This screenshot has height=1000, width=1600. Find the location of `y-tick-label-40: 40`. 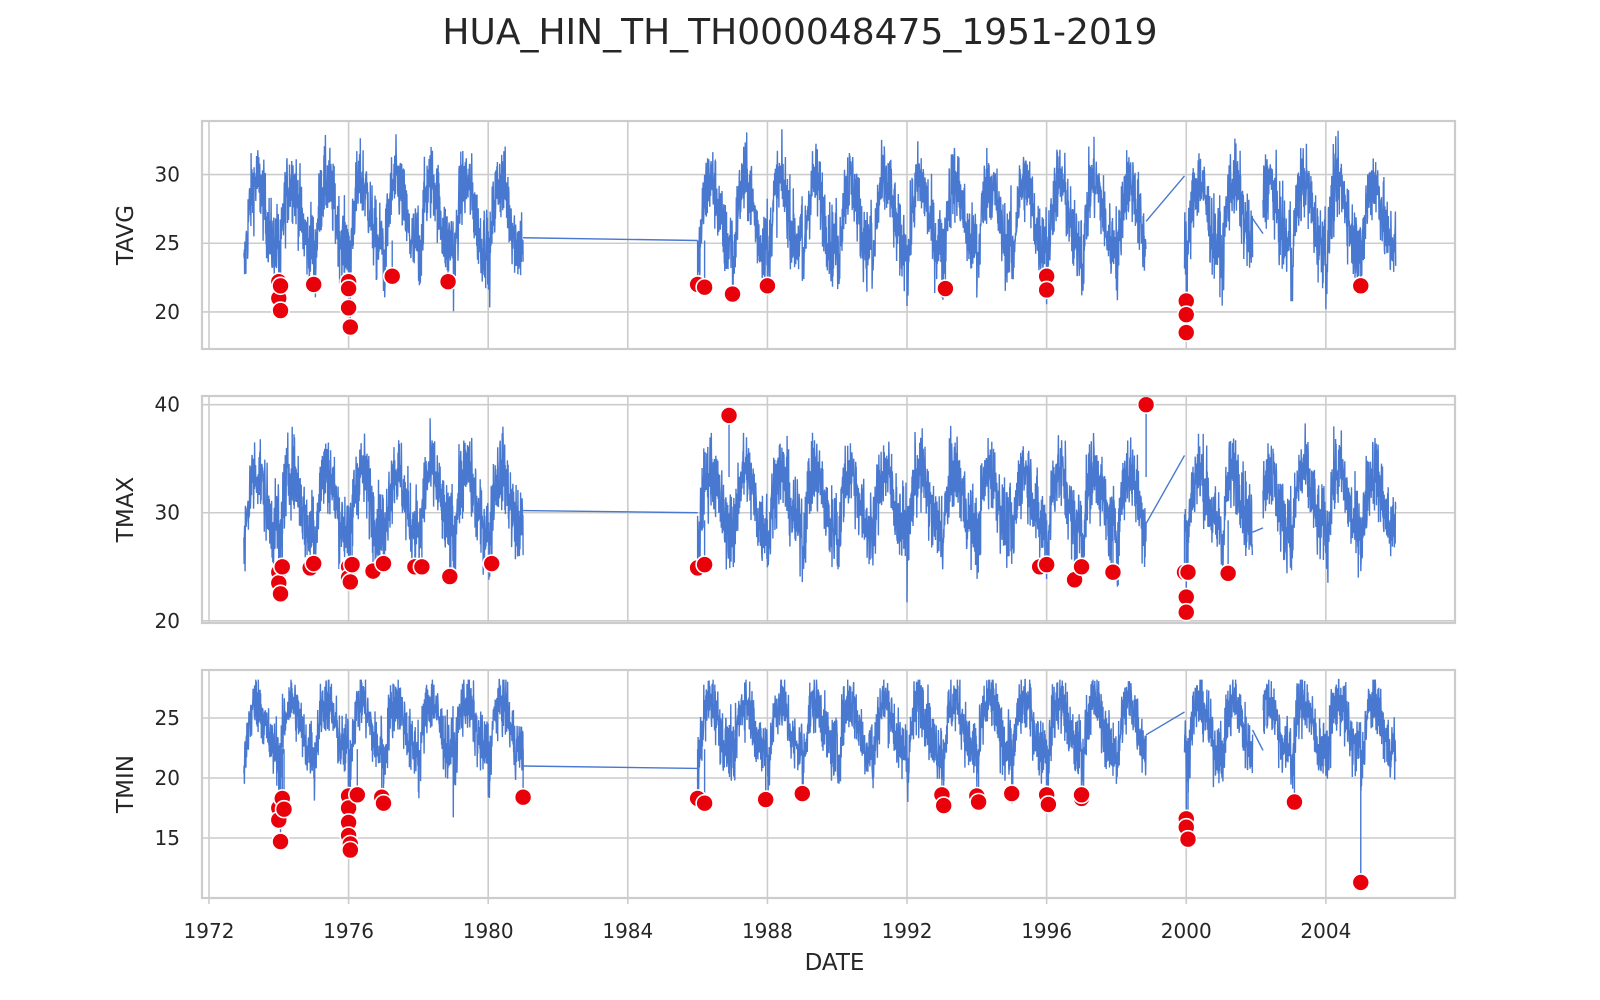

y-tick-label-40: 40 is located at coordinates (167, 405).